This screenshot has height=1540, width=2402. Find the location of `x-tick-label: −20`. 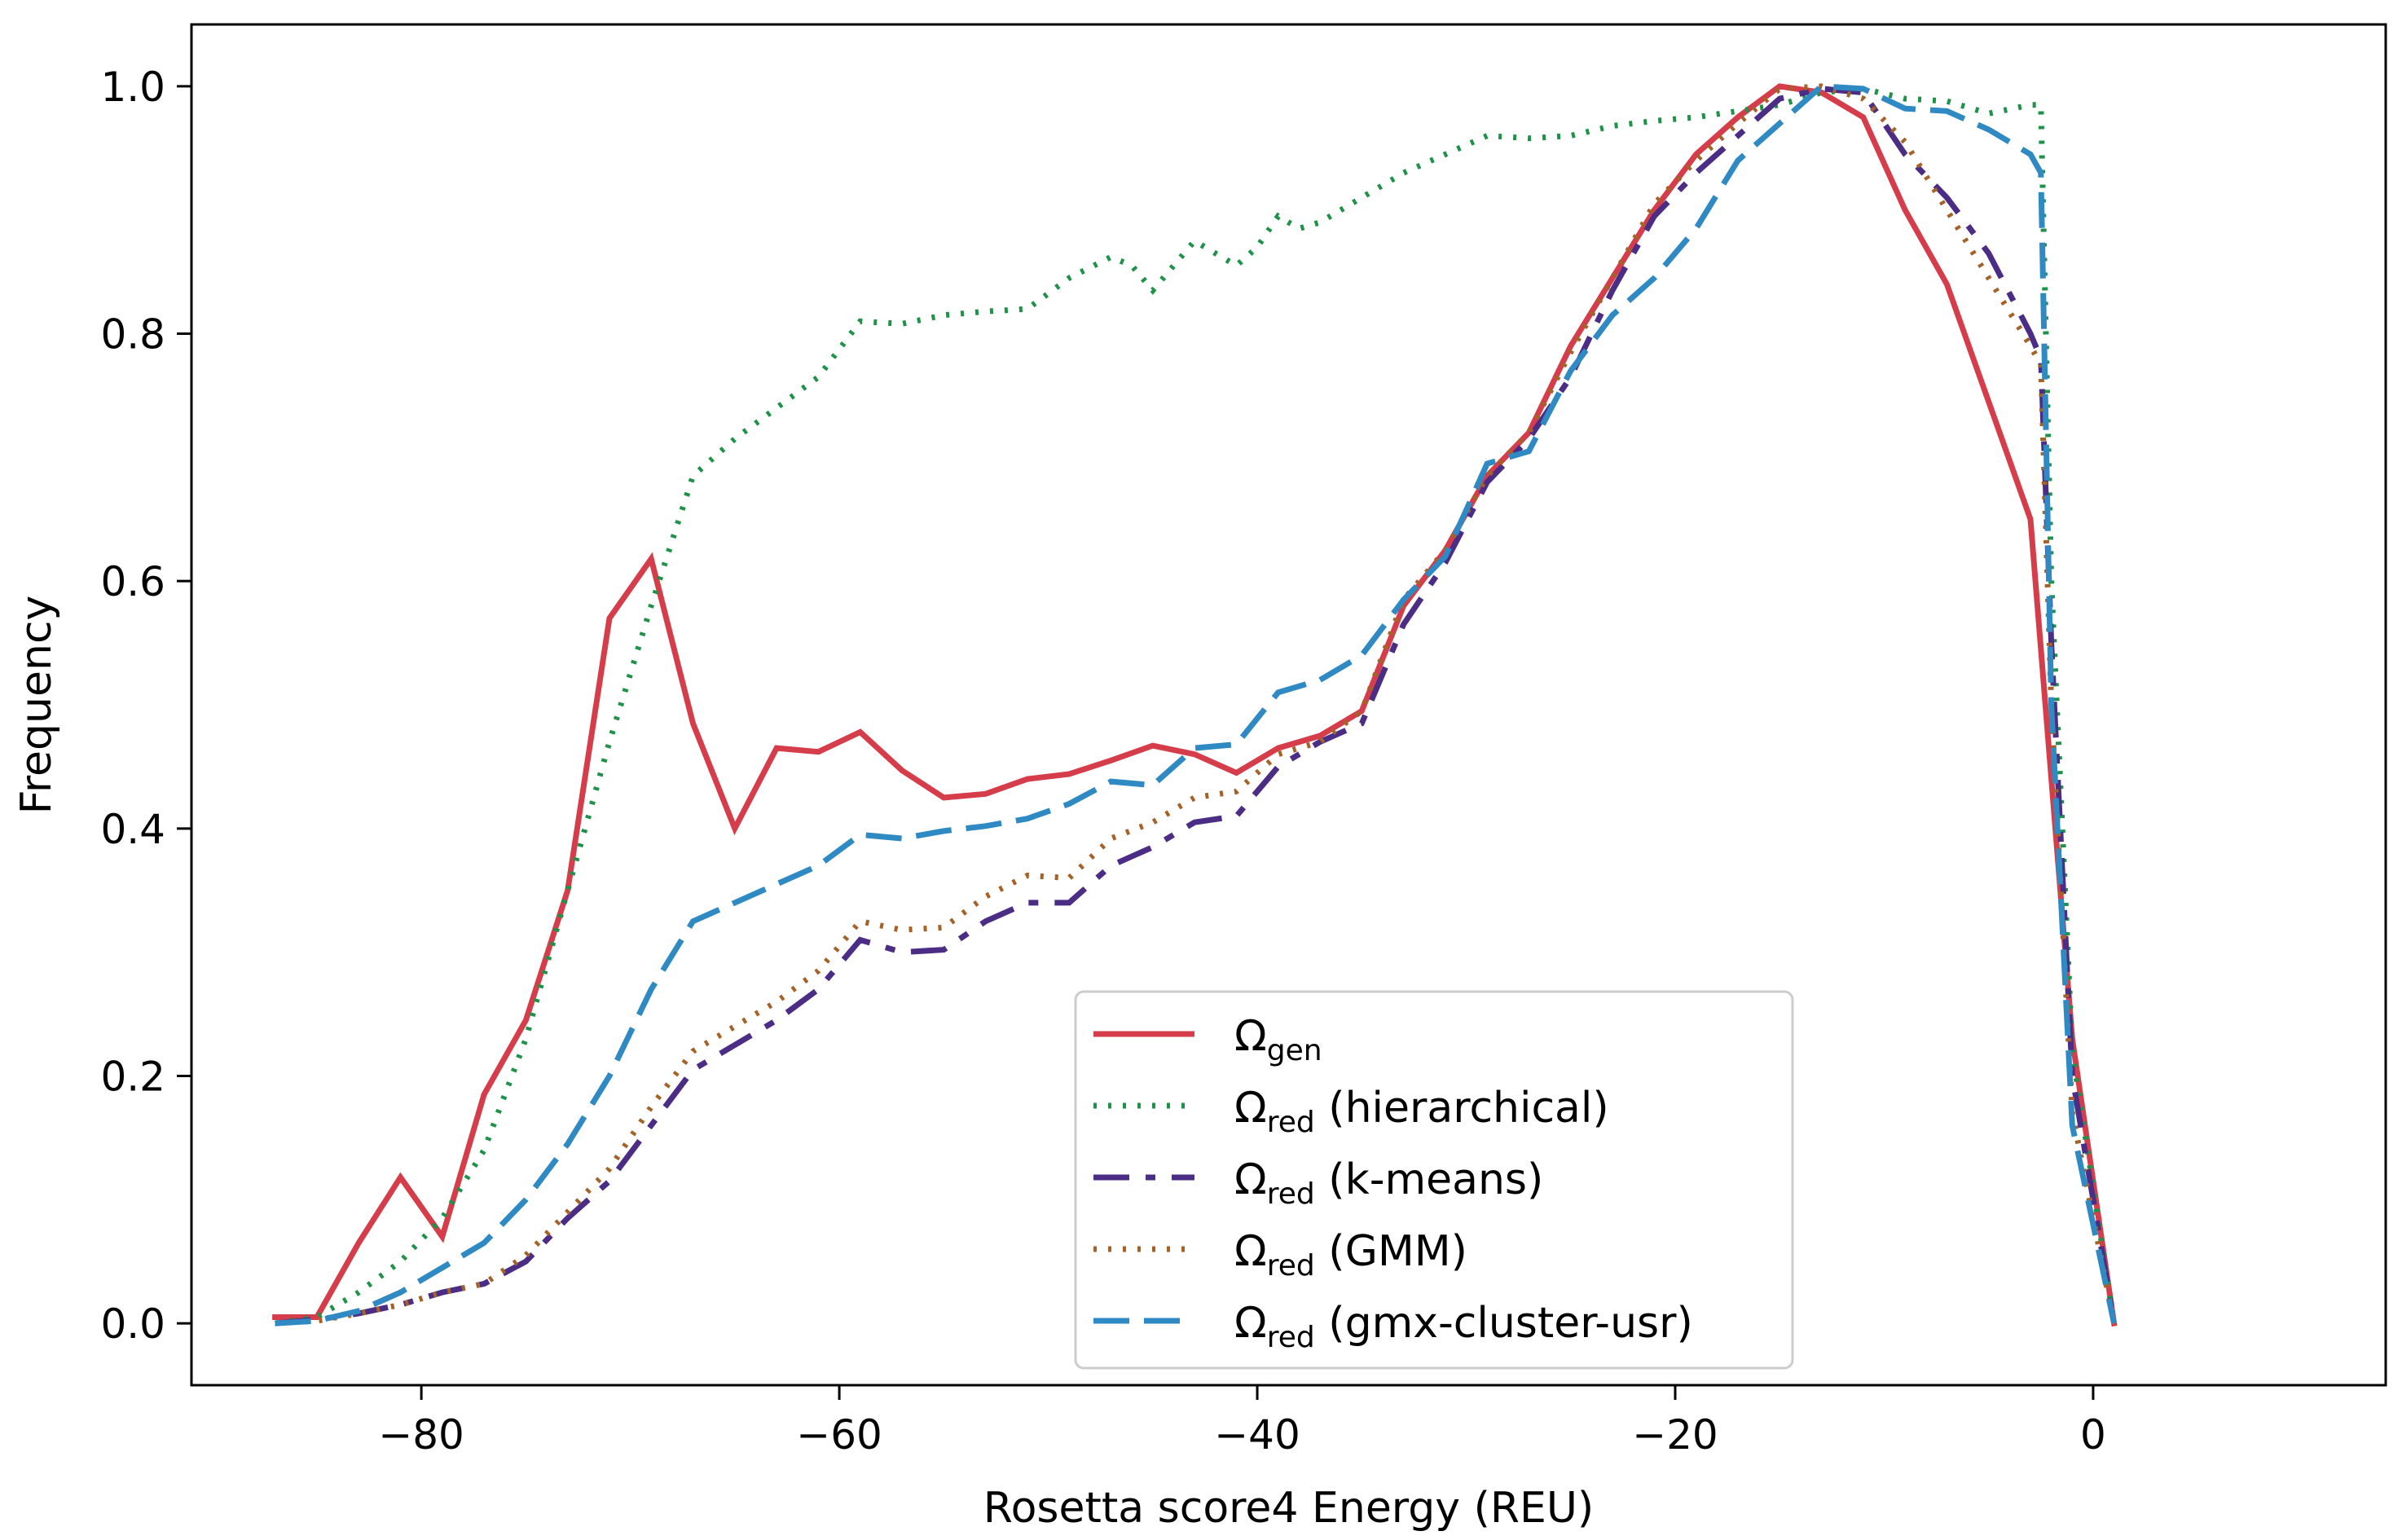

x-tick-label: −20 is located at coordinates (1675, 1435).